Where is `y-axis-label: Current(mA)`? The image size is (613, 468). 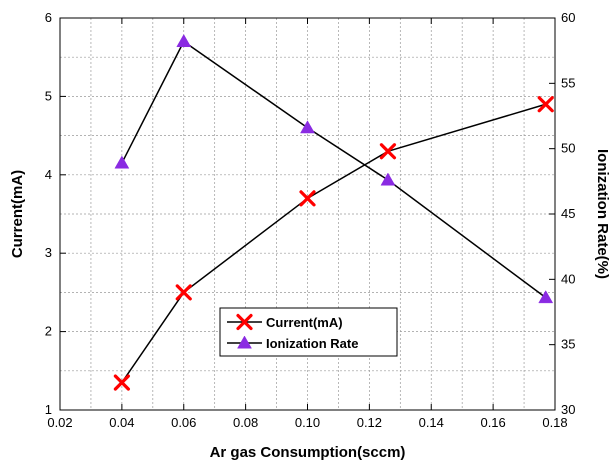
y-axis-label: Current(mA) is located at coordinates (17, 214).